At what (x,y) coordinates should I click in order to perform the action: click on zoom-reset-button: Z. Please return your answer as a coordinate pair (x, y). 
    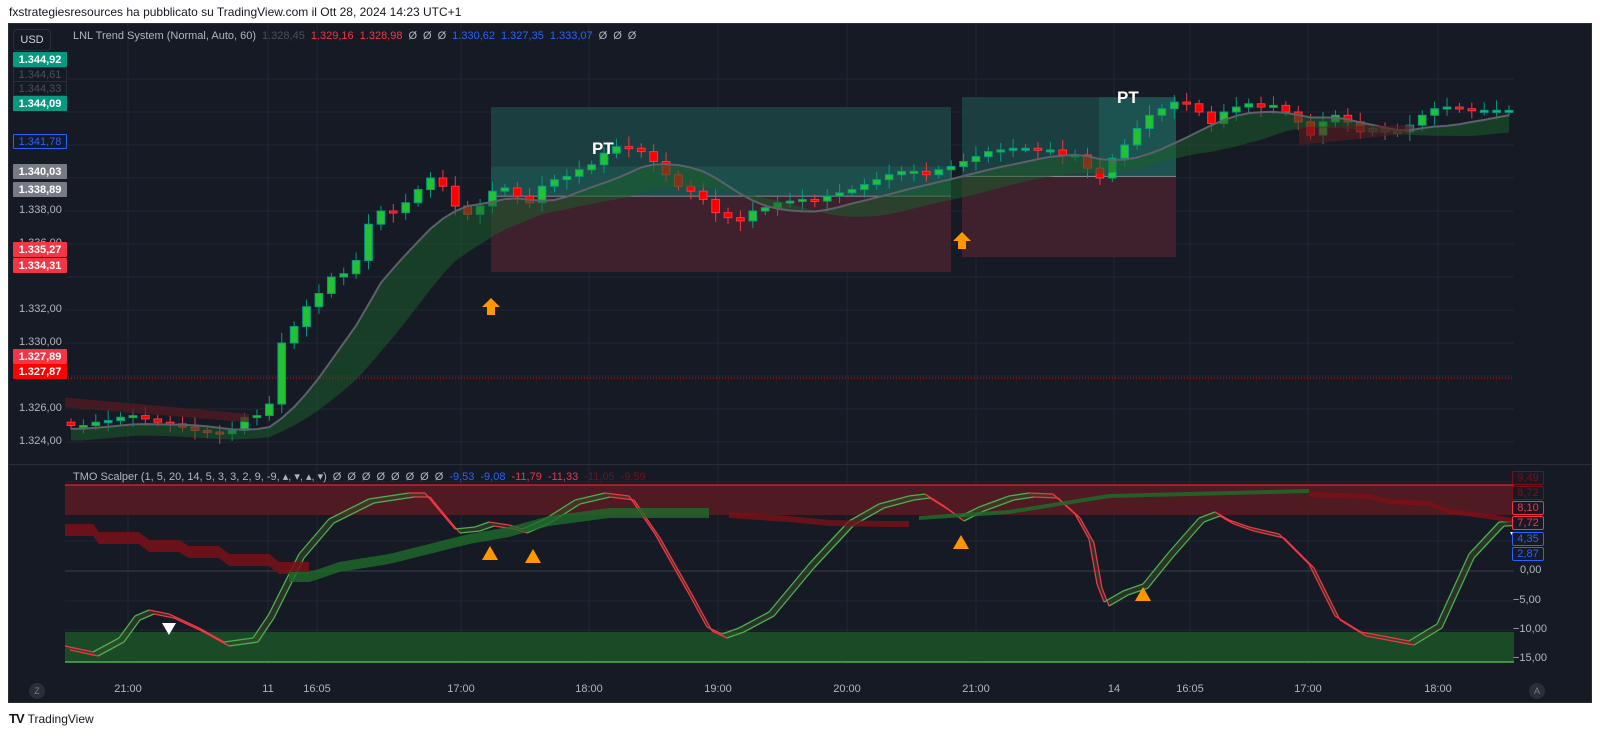
    Looking at the image, I should click on (37, 691).